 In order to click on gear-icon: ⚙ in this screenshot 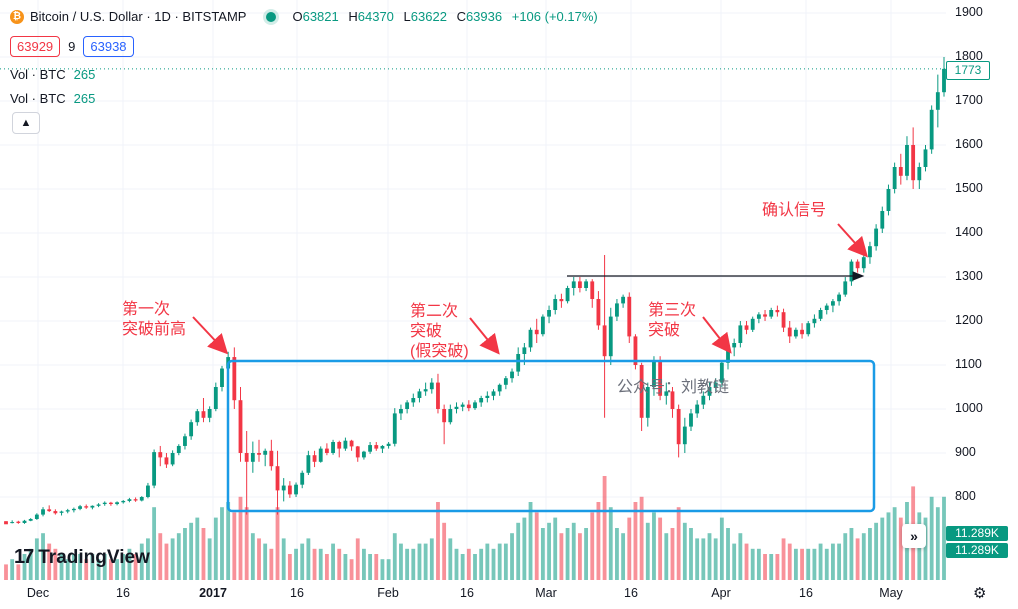, I will do `click(980, 593)`.